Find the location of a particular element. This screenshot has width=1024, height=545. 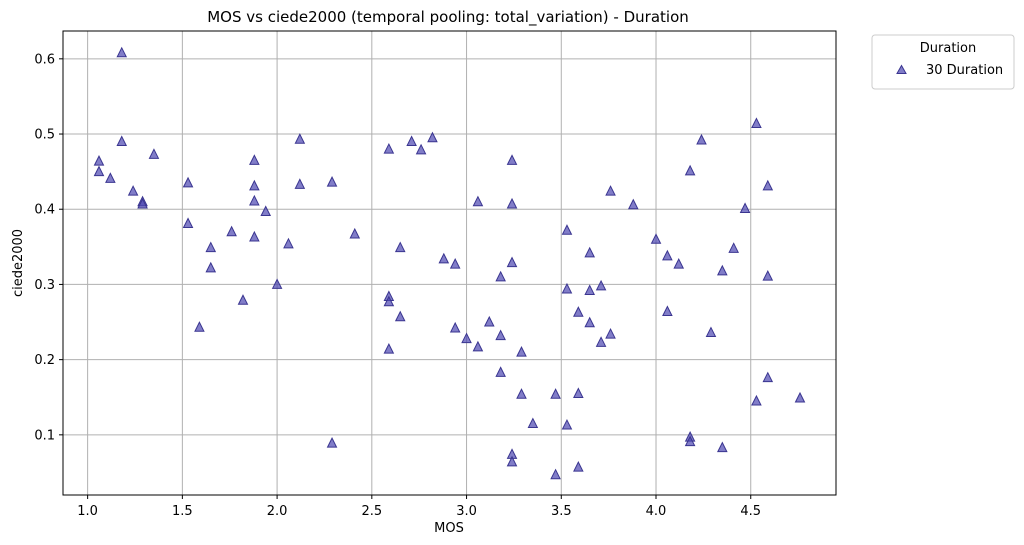

x-tick-label: 3.5 is located at coordinates (561, 511).